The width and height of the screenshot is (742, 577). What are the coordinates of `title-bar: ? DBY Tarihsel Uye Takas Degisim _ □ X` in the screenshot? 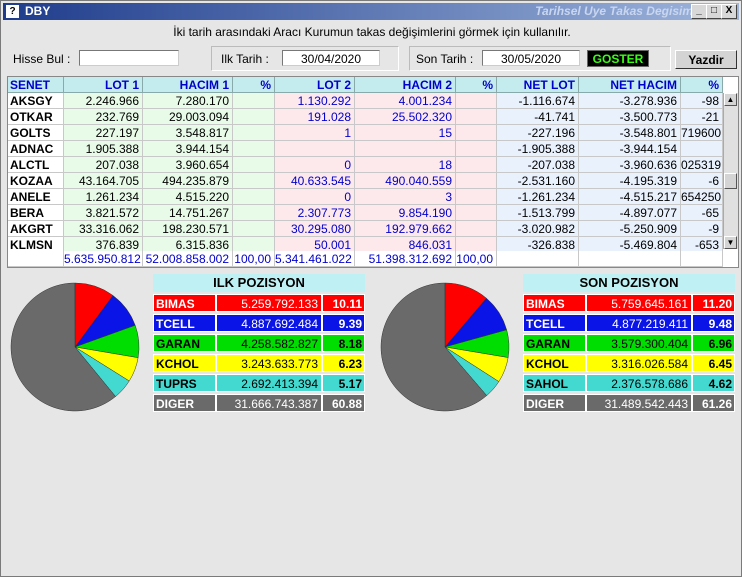 It's located at (371, 11).